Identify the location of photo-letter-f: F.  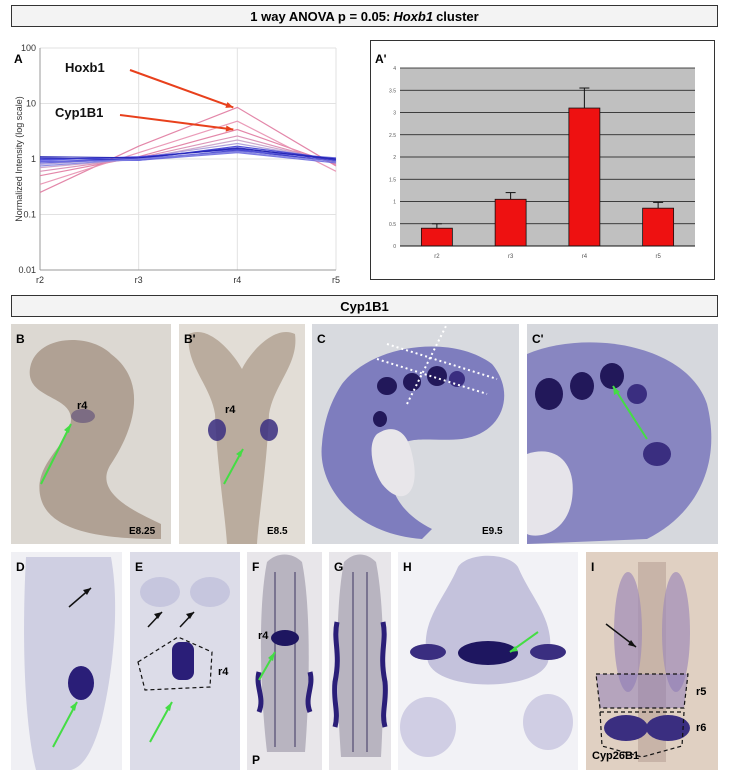
(256, 567).